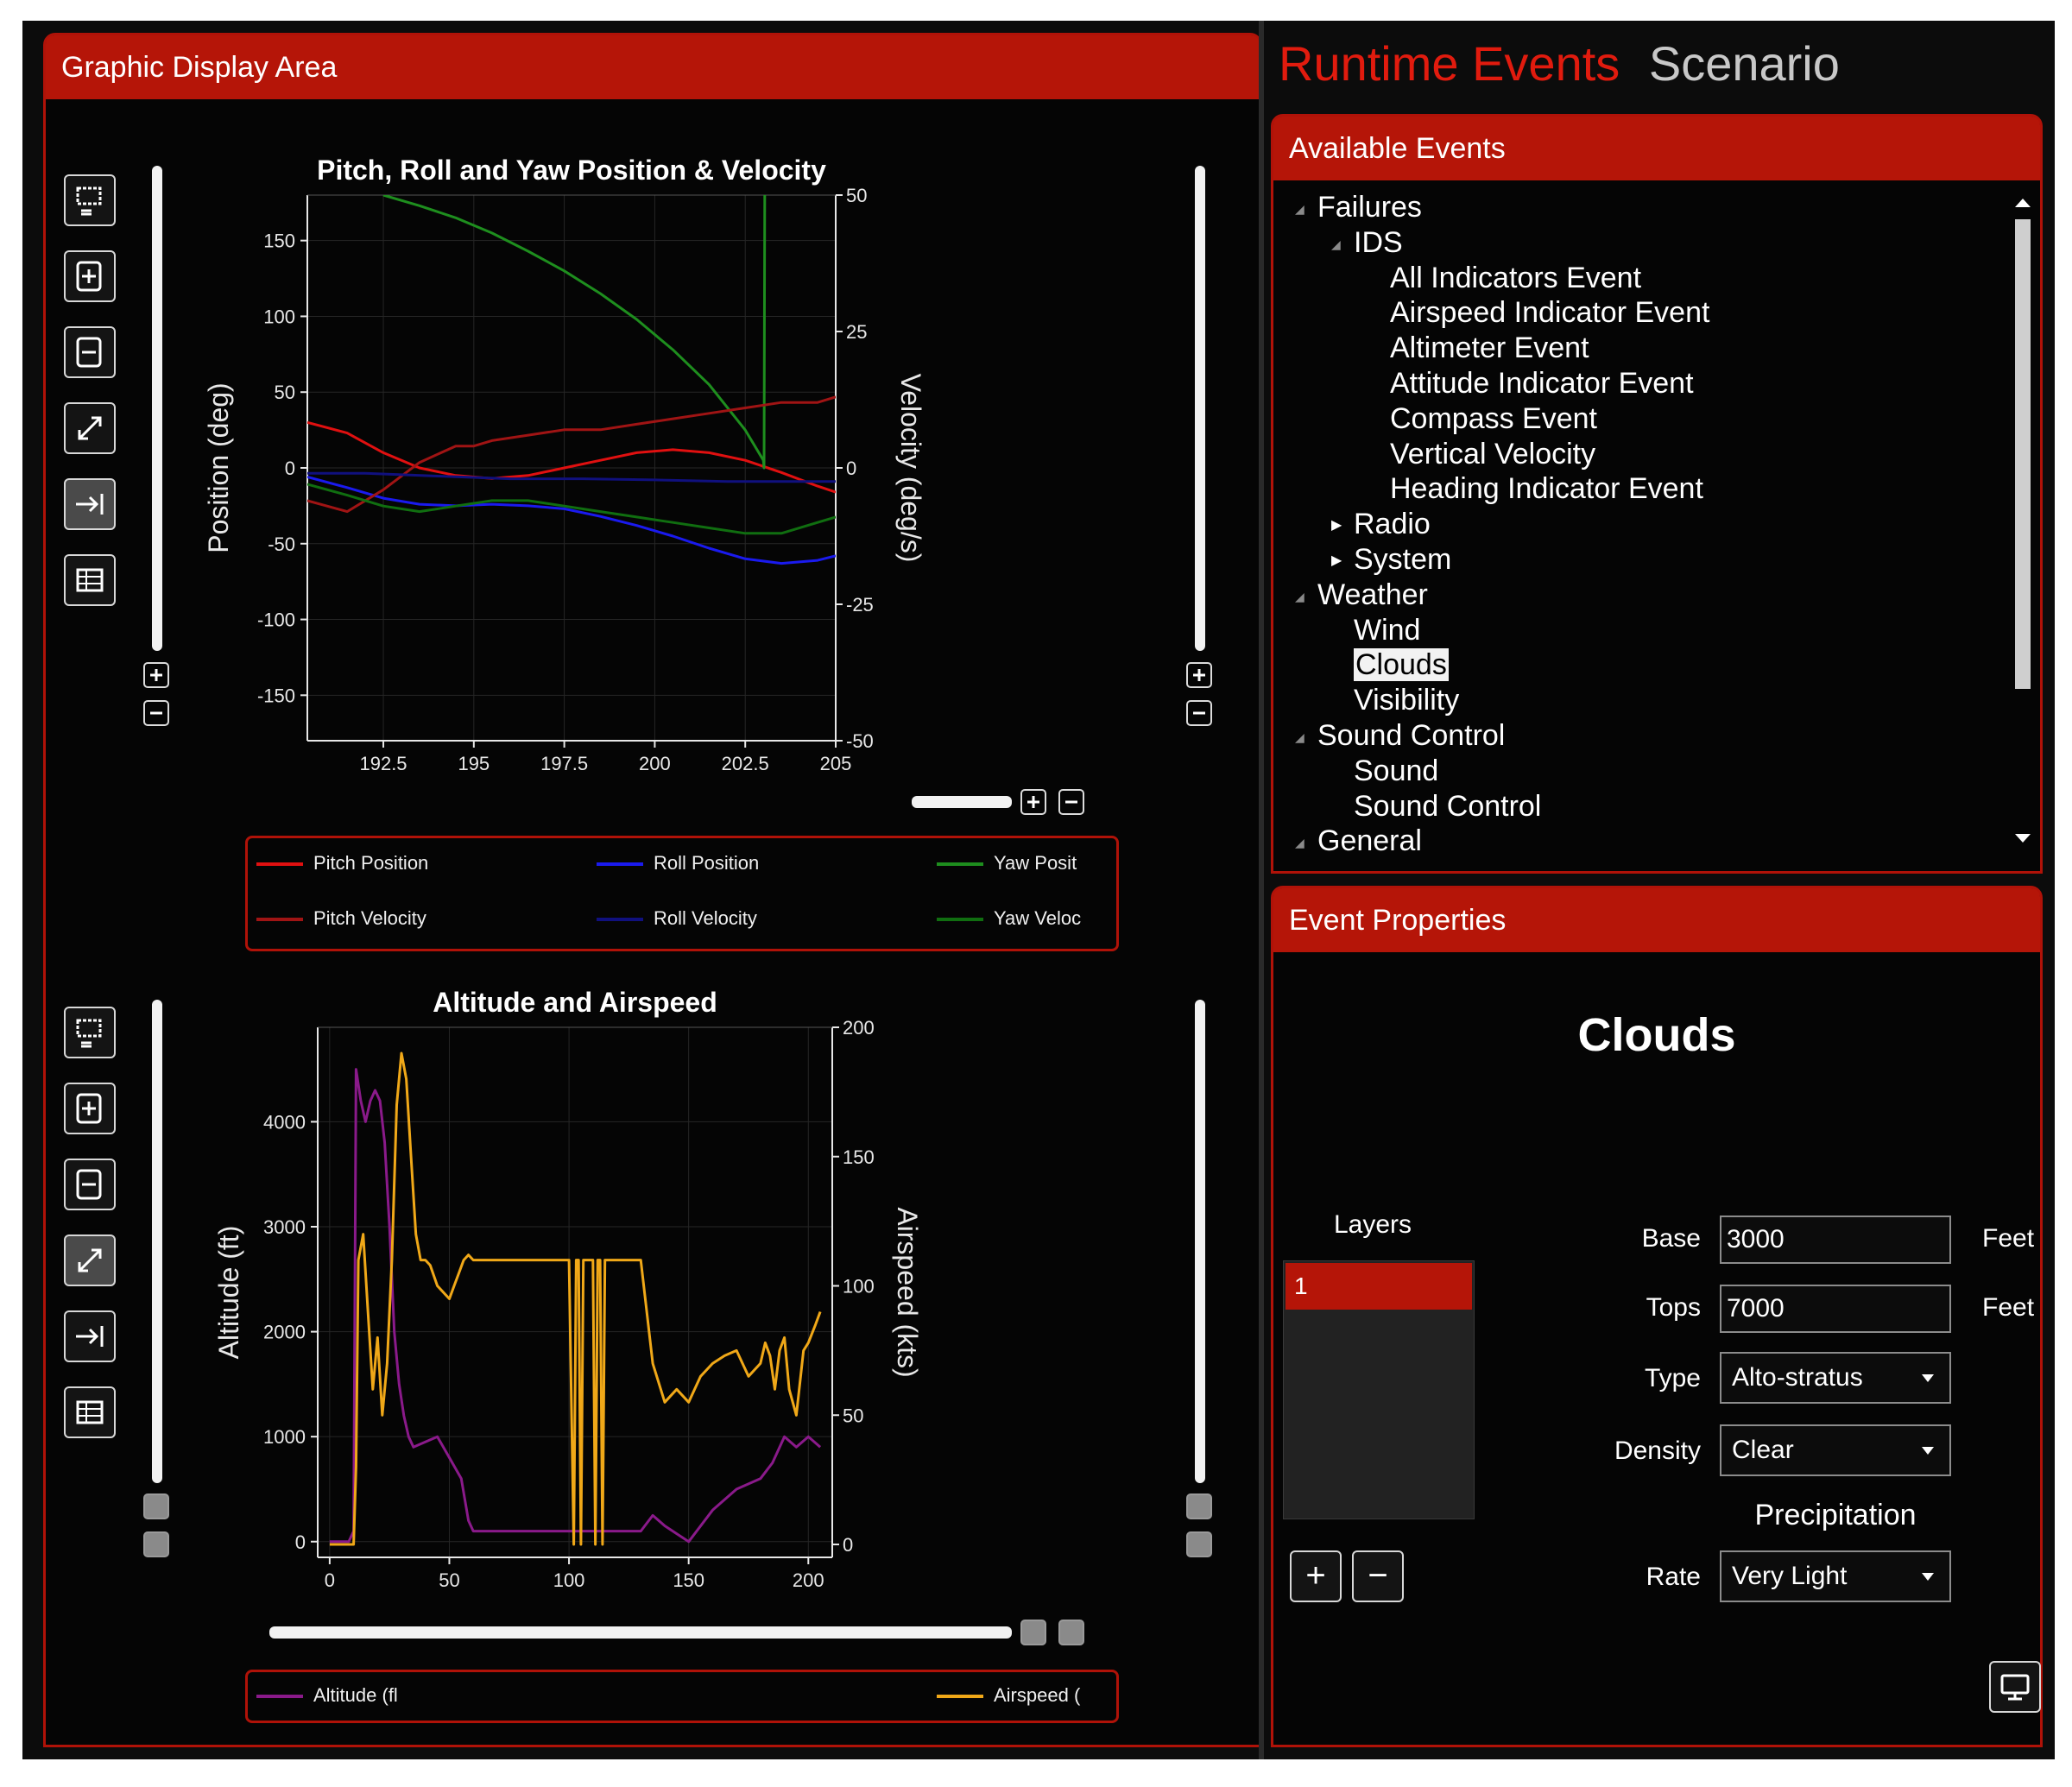 The image size is (2072, 1787). Describe the element at coordinates (1835, 1378) in the screenshot. I see `type-select: Alto-stratus` at that location.